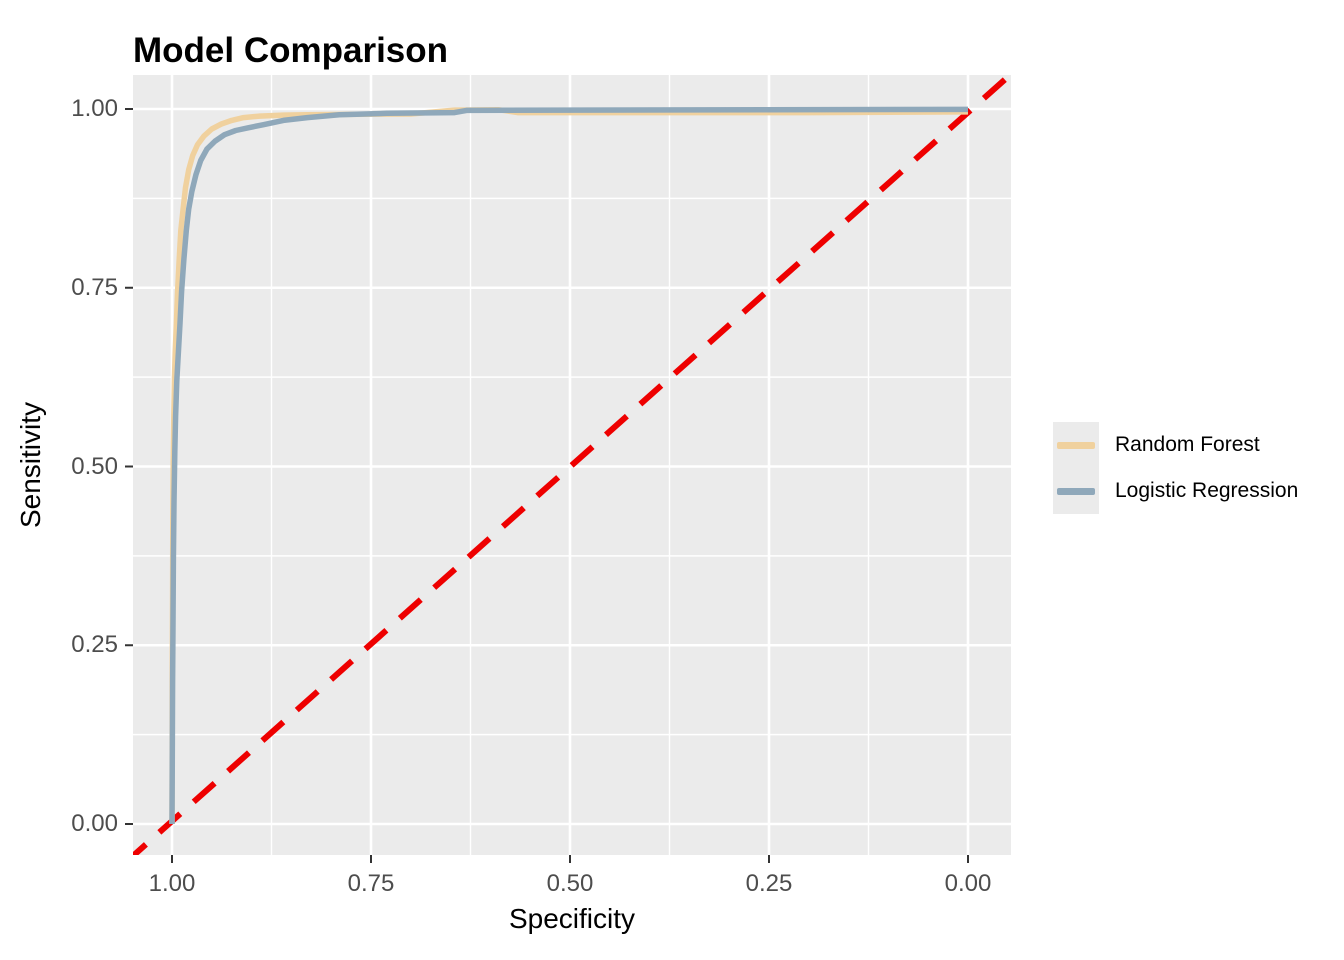  I want to click on y-tick-label: 0.25, so click(94, 645).